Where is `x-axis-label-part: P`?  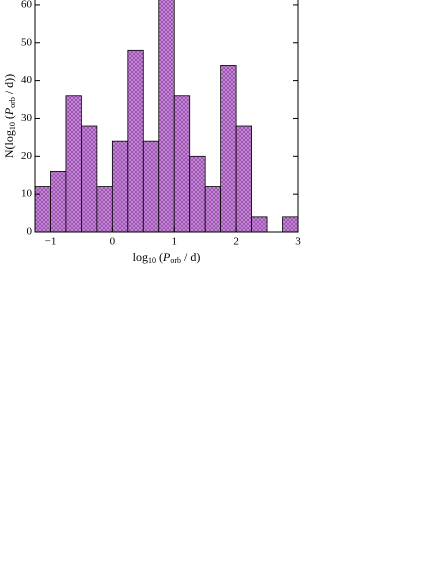 x-axis-label-part: P is located at coordinates (166, 257).